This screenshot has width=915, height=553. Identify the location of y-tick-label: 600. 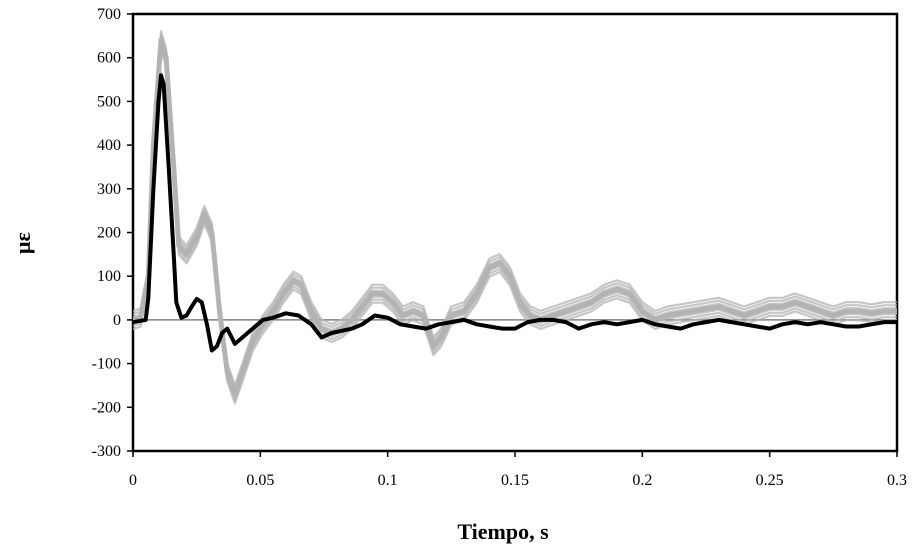
(109, 58).